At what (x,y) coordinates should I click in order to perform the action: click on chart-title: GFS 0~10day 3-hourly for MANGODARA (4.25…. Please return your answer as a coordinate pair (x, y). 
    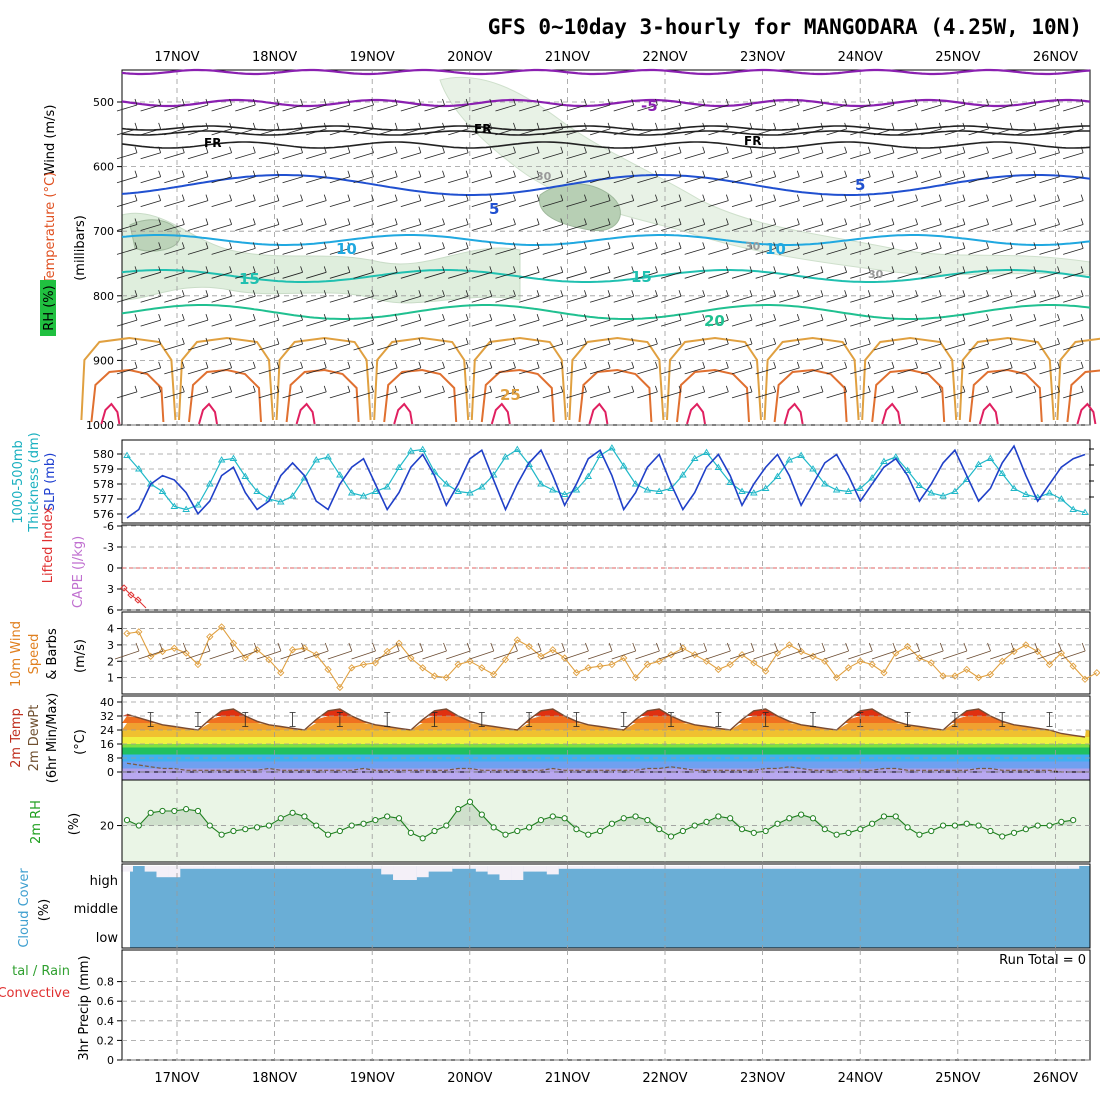
    Looking at the image, I should click on (785, 27).